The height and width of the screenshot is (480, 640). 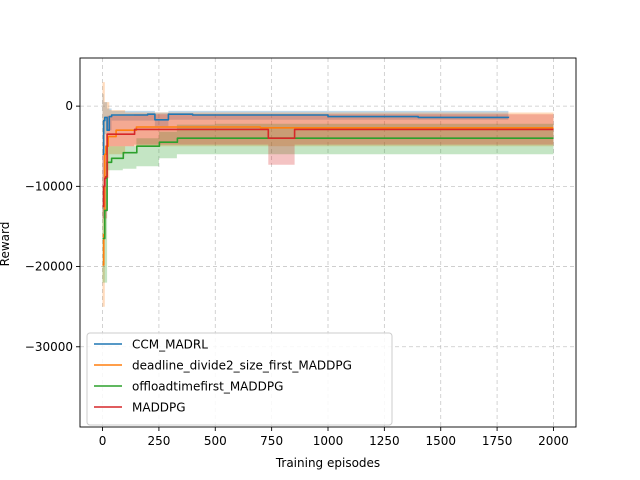 I want to click on x-tick-label: 1500, so click(x=440, y=441).